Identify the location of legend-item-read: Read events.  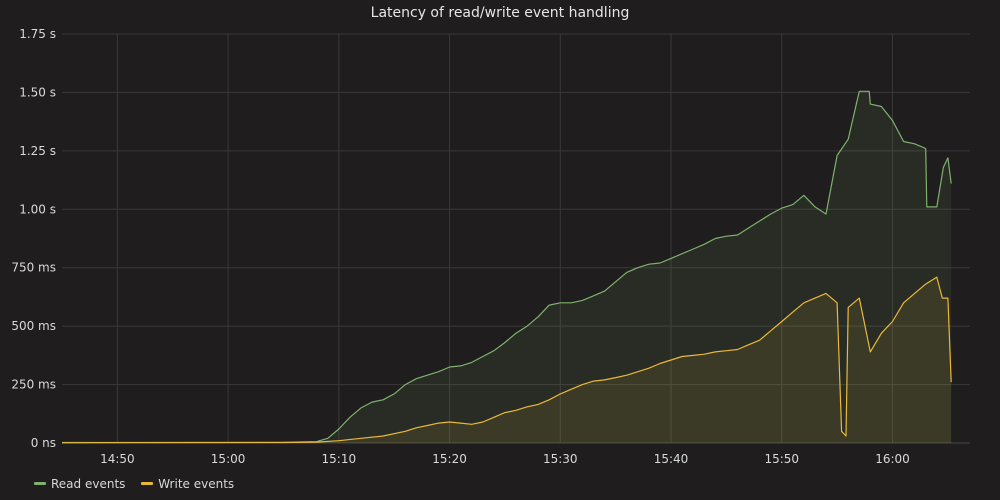
(79, 484).